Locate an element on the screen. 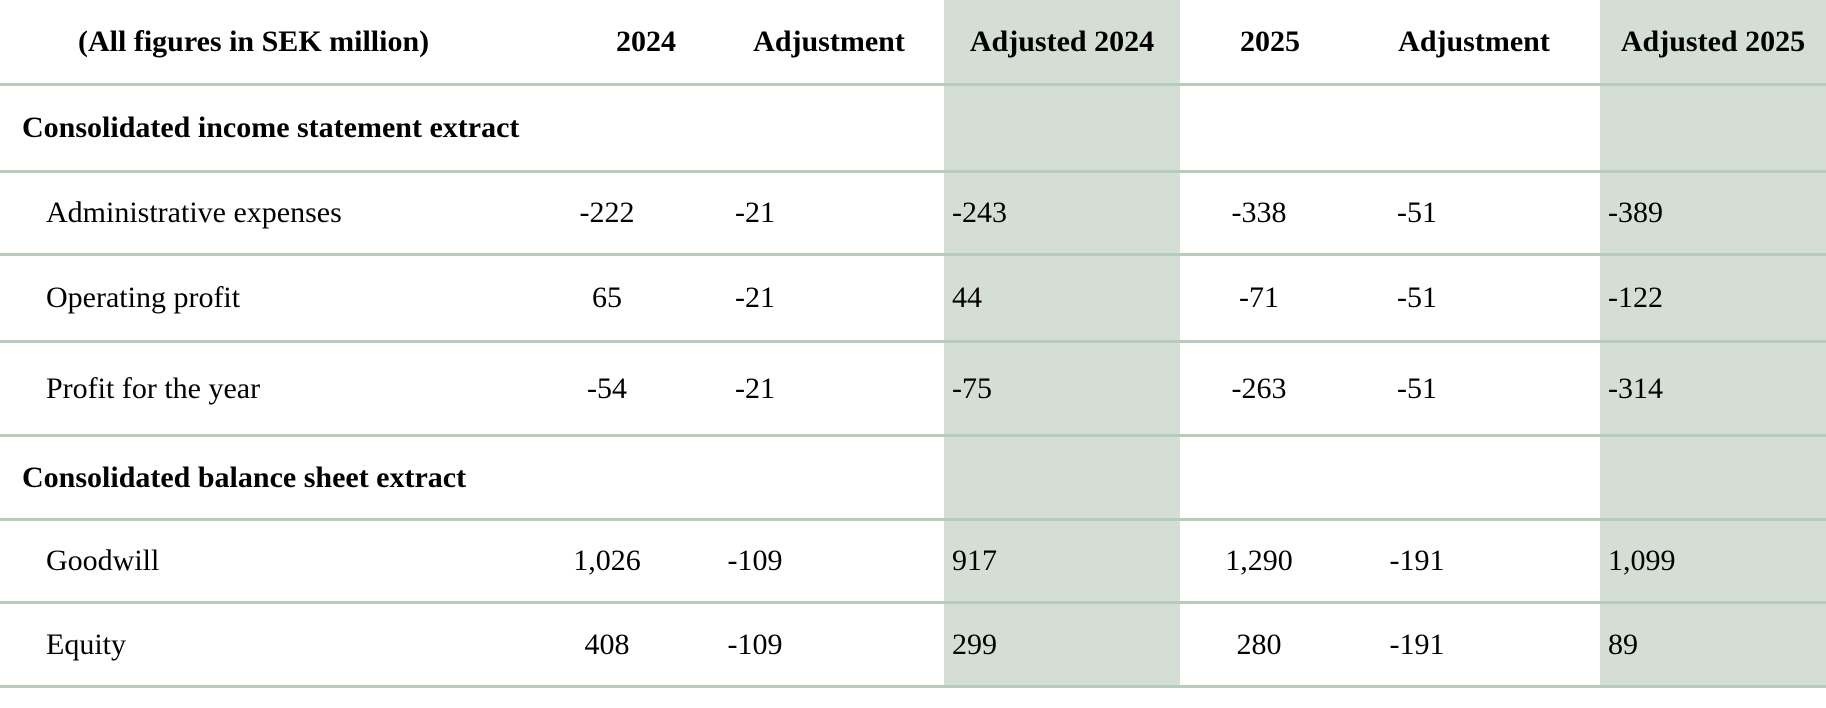 The image size is (1826, 708). column-header-2025: 2025 is located at coordinates (1270, 41).